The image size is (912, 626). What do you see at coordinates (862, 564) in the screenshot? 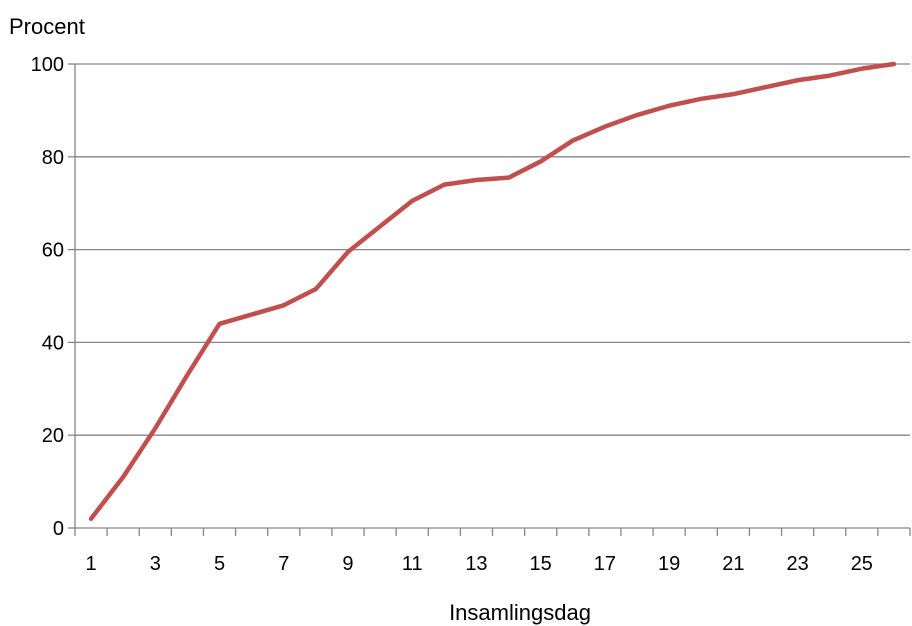
I see `x-tick-label: 25` at bounding box center [862, 564].